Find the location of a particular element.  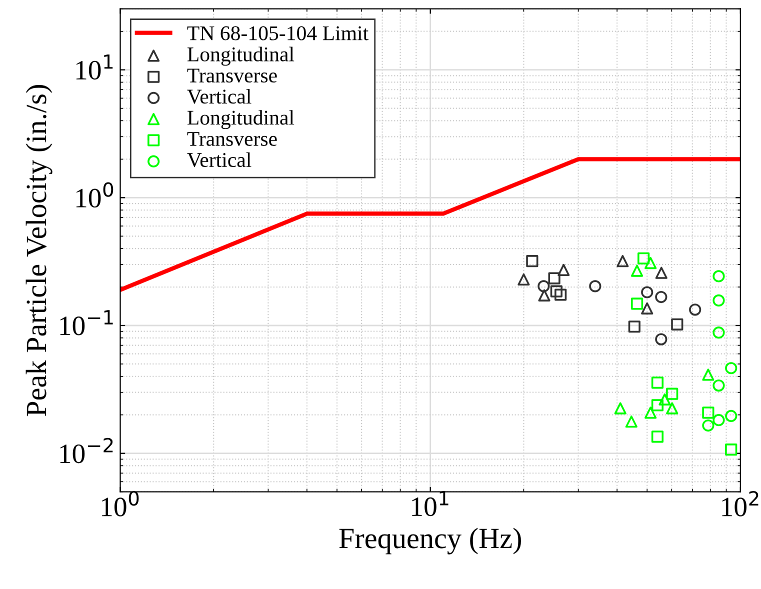

legend-label: TN 68-105-104 Limit is located at coordinates (277, 33).